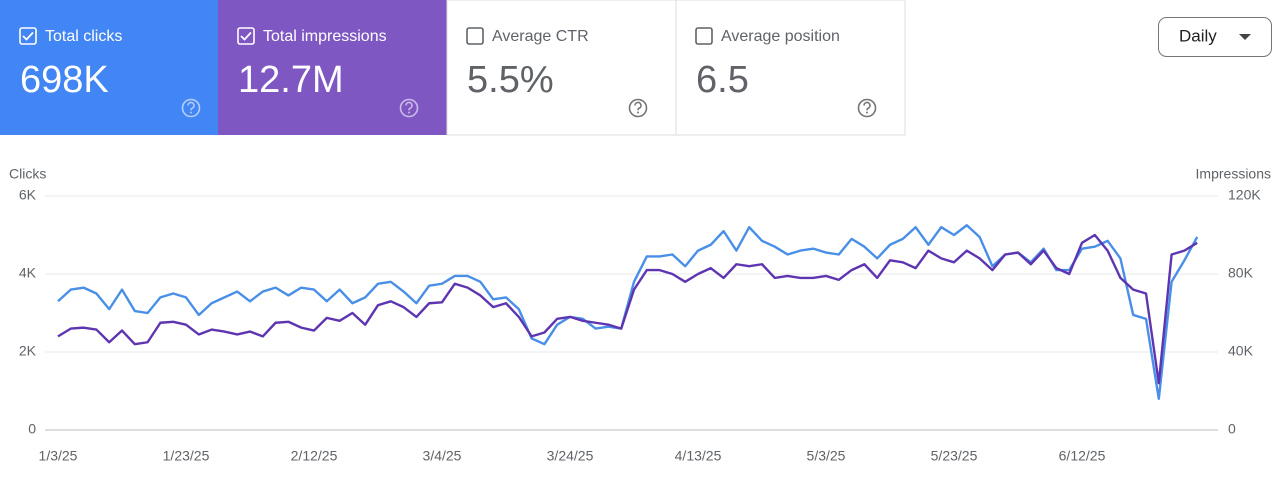  What do you see at coordinates (314, 456) in the screenshot?
I see `x-tick-label: 2/12/25` at bounding box center [314, 456].